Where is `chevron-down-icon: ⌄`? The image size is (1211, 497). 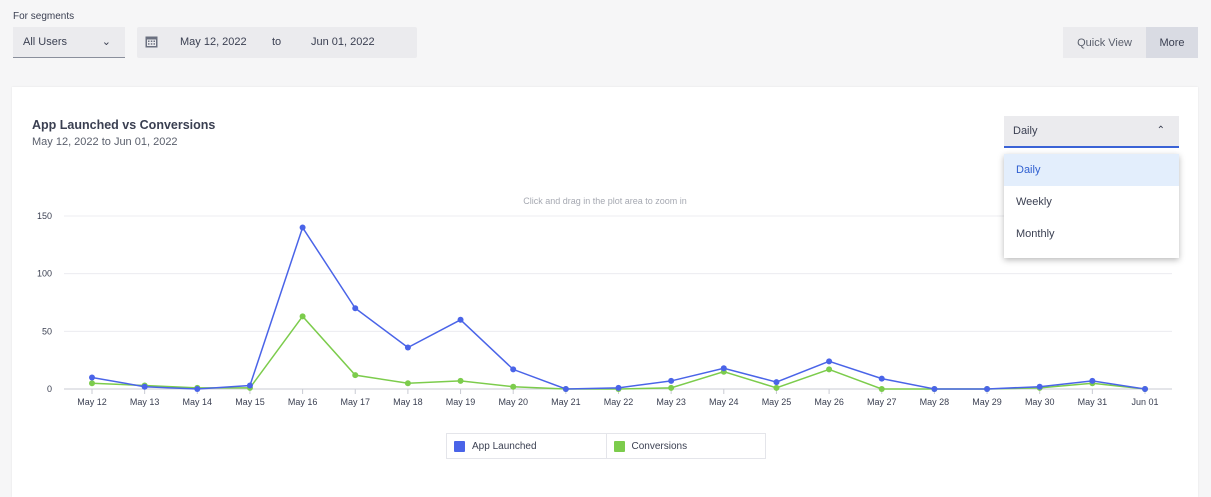 chevron-down-icon: ⌄ is located at coordinates (106, 42).